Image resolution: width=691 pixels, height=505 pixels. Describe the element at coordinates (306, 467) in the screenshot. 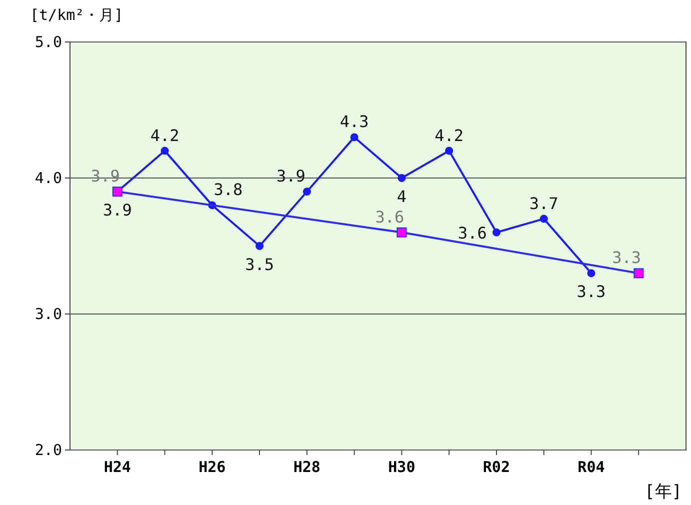

I see `x-tick-label: H28` at that location.